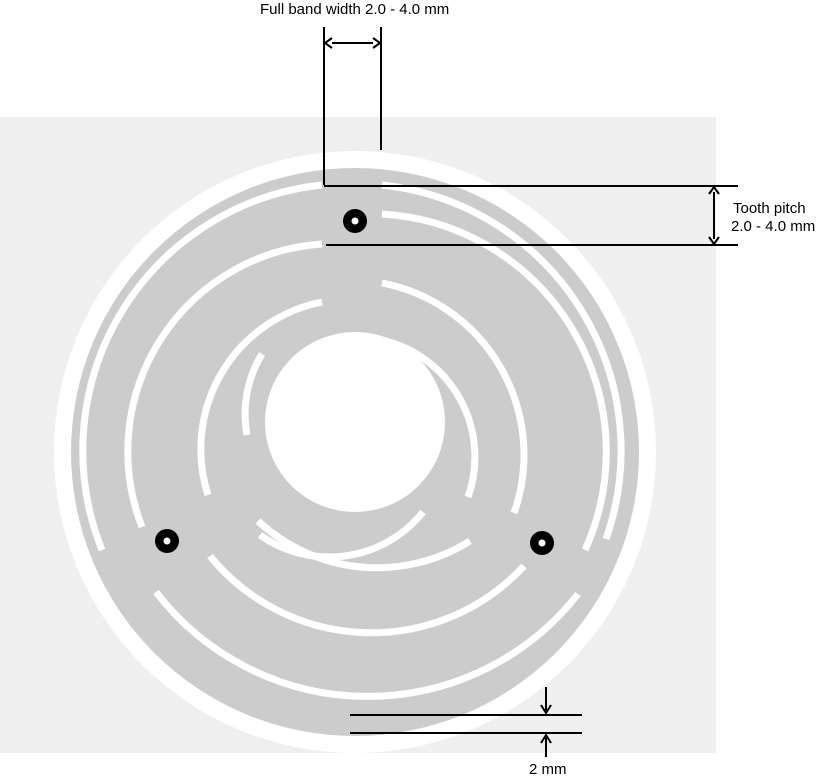  What do you see at coordinates (355, 422) in the screenshot?
I see `center-hole` at bounding box center [355, 422].